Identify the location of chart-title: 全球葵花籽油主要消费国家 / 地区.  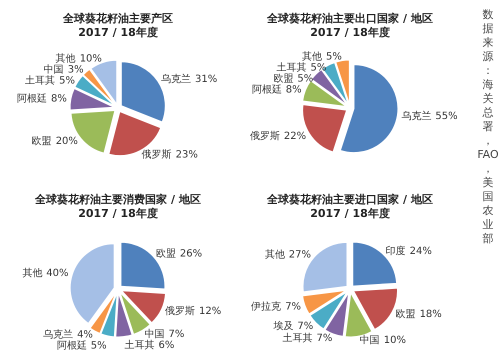
(117, 199).